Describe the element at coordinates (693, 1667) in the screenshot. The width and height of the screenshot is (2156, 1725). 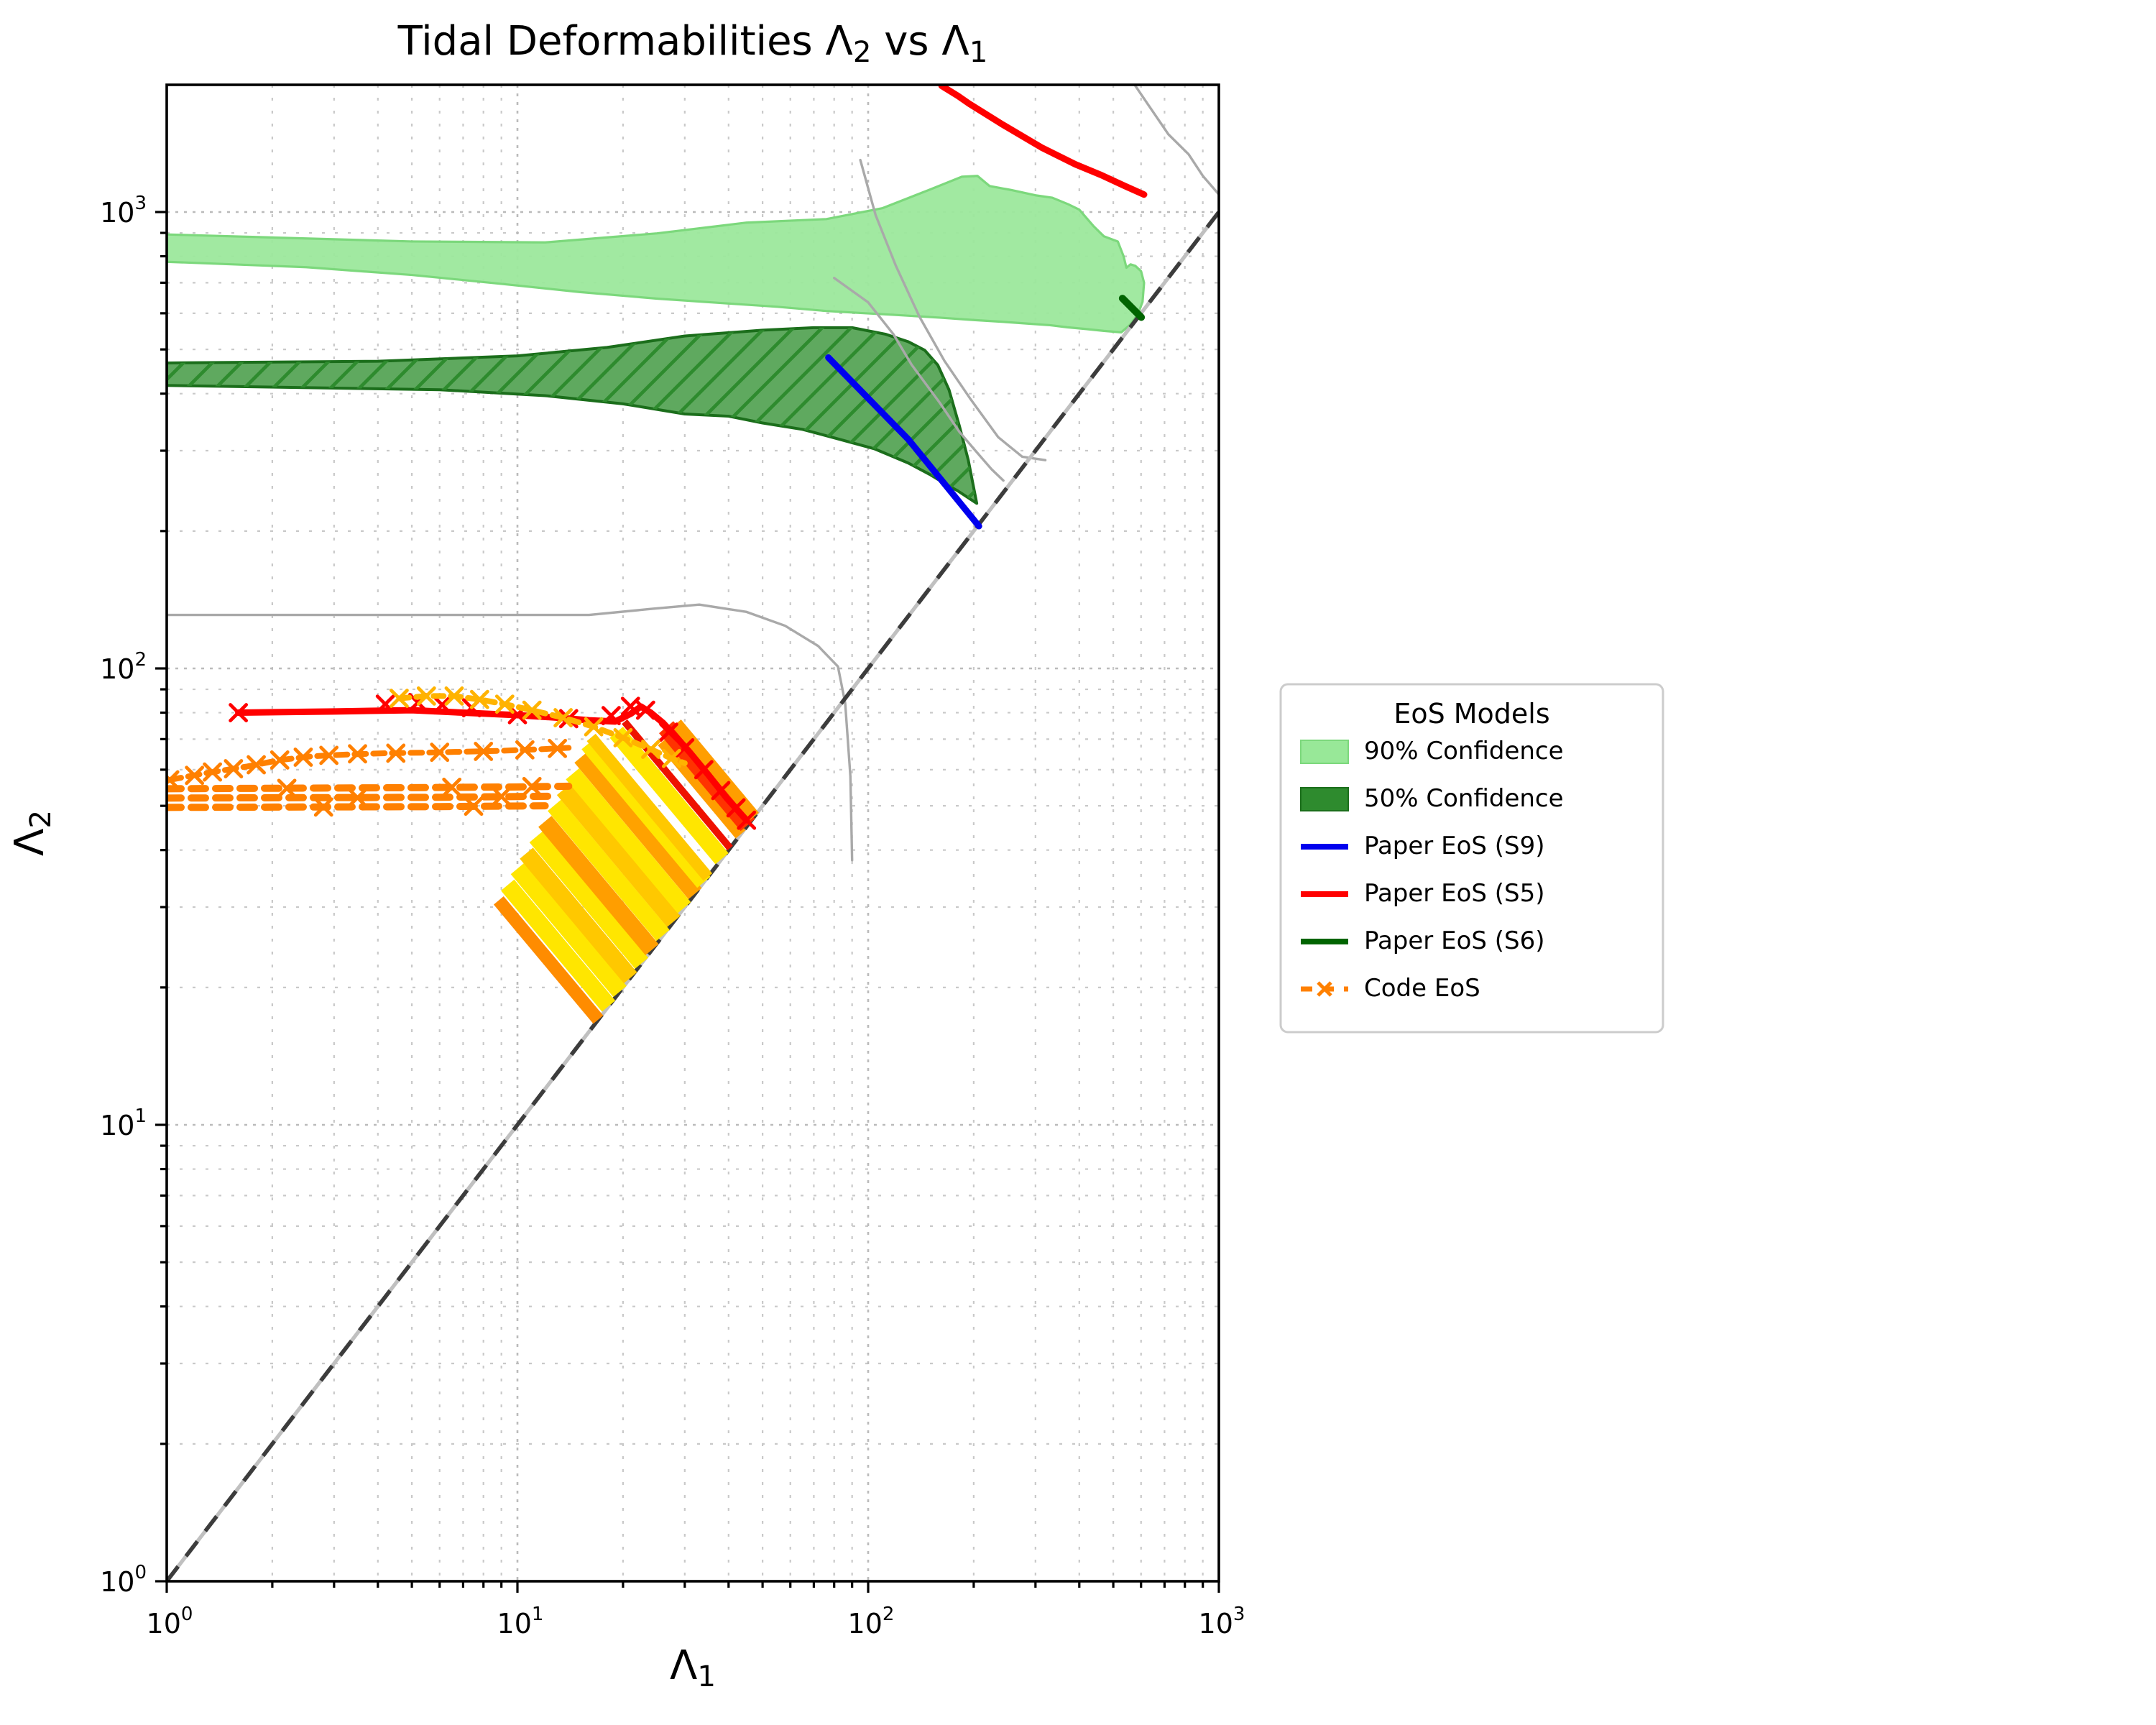
I see `x-axis-label: Λ1` at that location.